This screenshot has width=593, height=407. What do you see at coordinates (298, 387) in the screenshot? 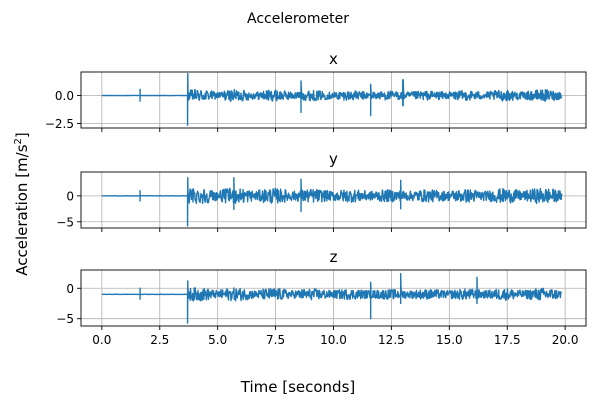
I see `x-axis-label: Time [seconds]` at bounding box center [298, 387].